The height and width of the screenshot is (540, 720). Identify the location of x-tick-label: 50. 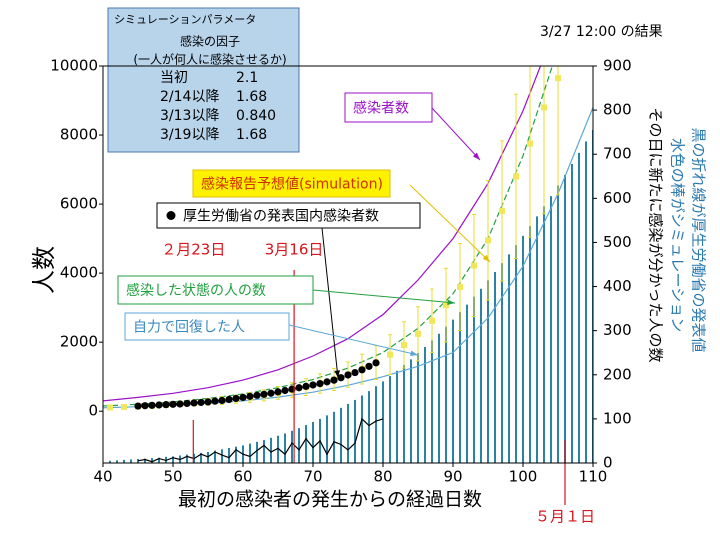
(172, 477).